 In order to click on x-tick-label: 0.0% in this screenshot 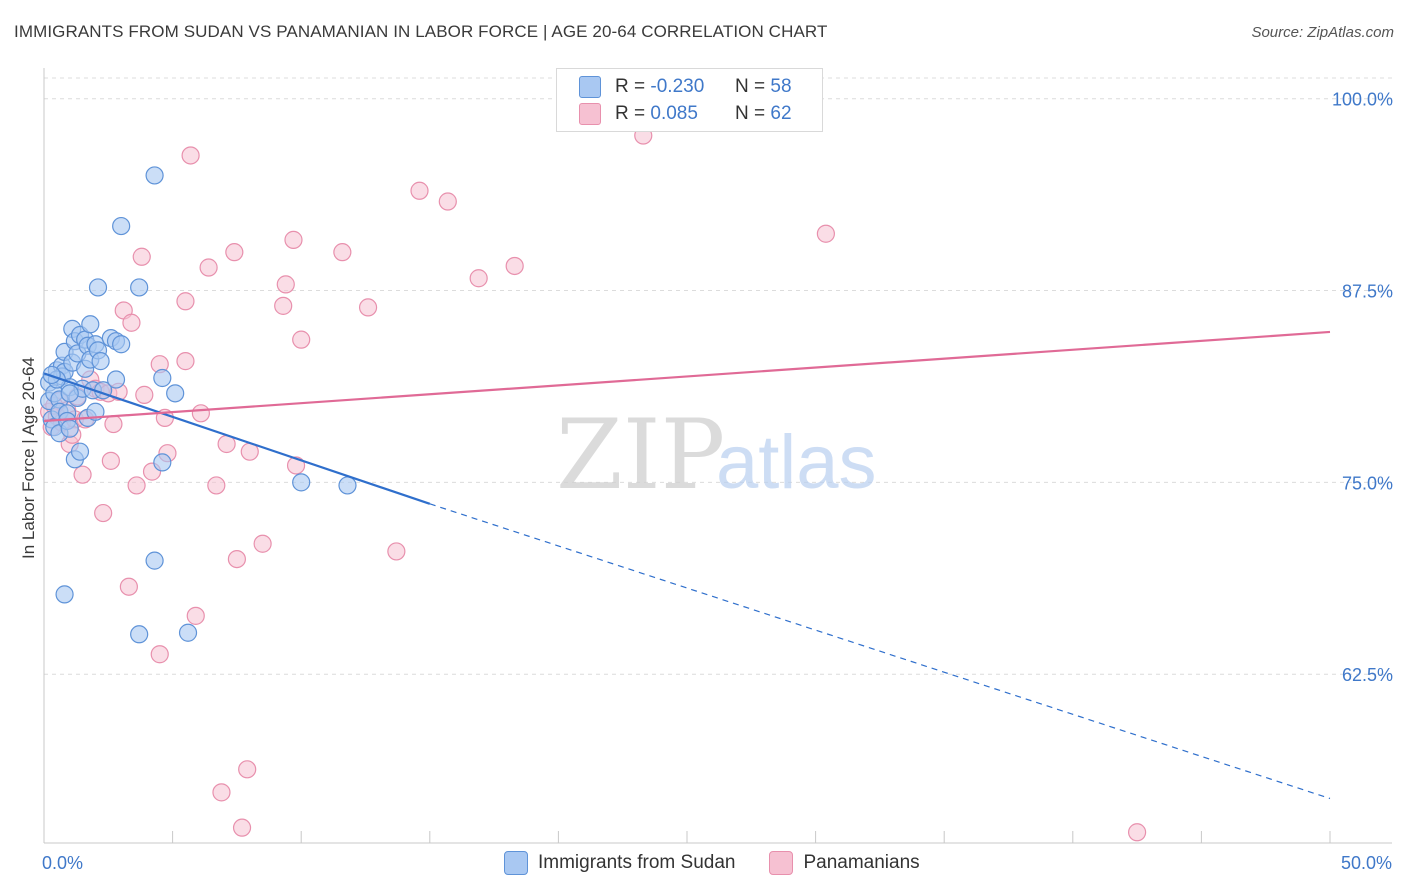, I will do `click(62, 863)`.